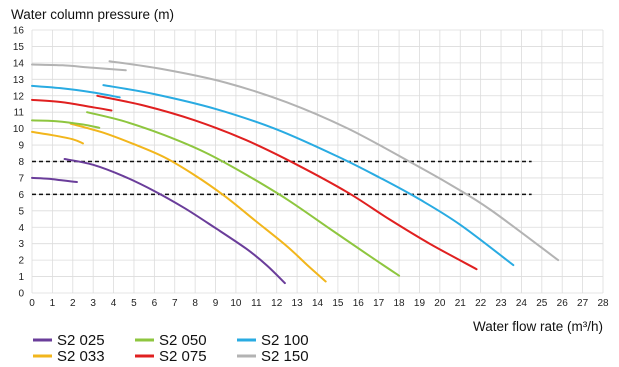 Image resolution: width=619 pixels, height=367 pixels. Describe the element at coordinates (21, 195) in the screenshot. I see `y-tick-label: 6` at that location.